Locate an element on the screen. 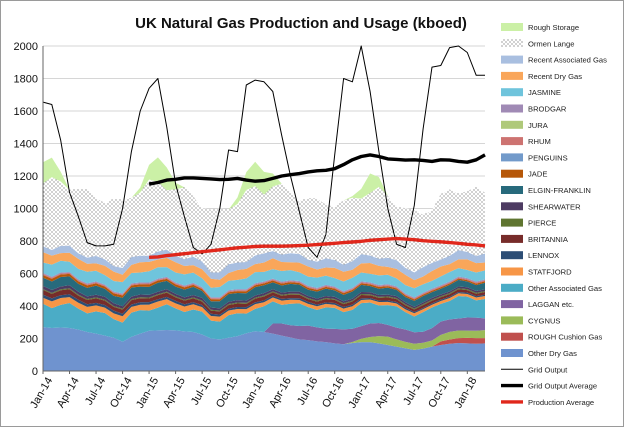 Image resolution: width=624 pixels, height=427 pixels. legend-item-recent-dry-gas: Recent Dry Gas is located at coordinates (541, 76).